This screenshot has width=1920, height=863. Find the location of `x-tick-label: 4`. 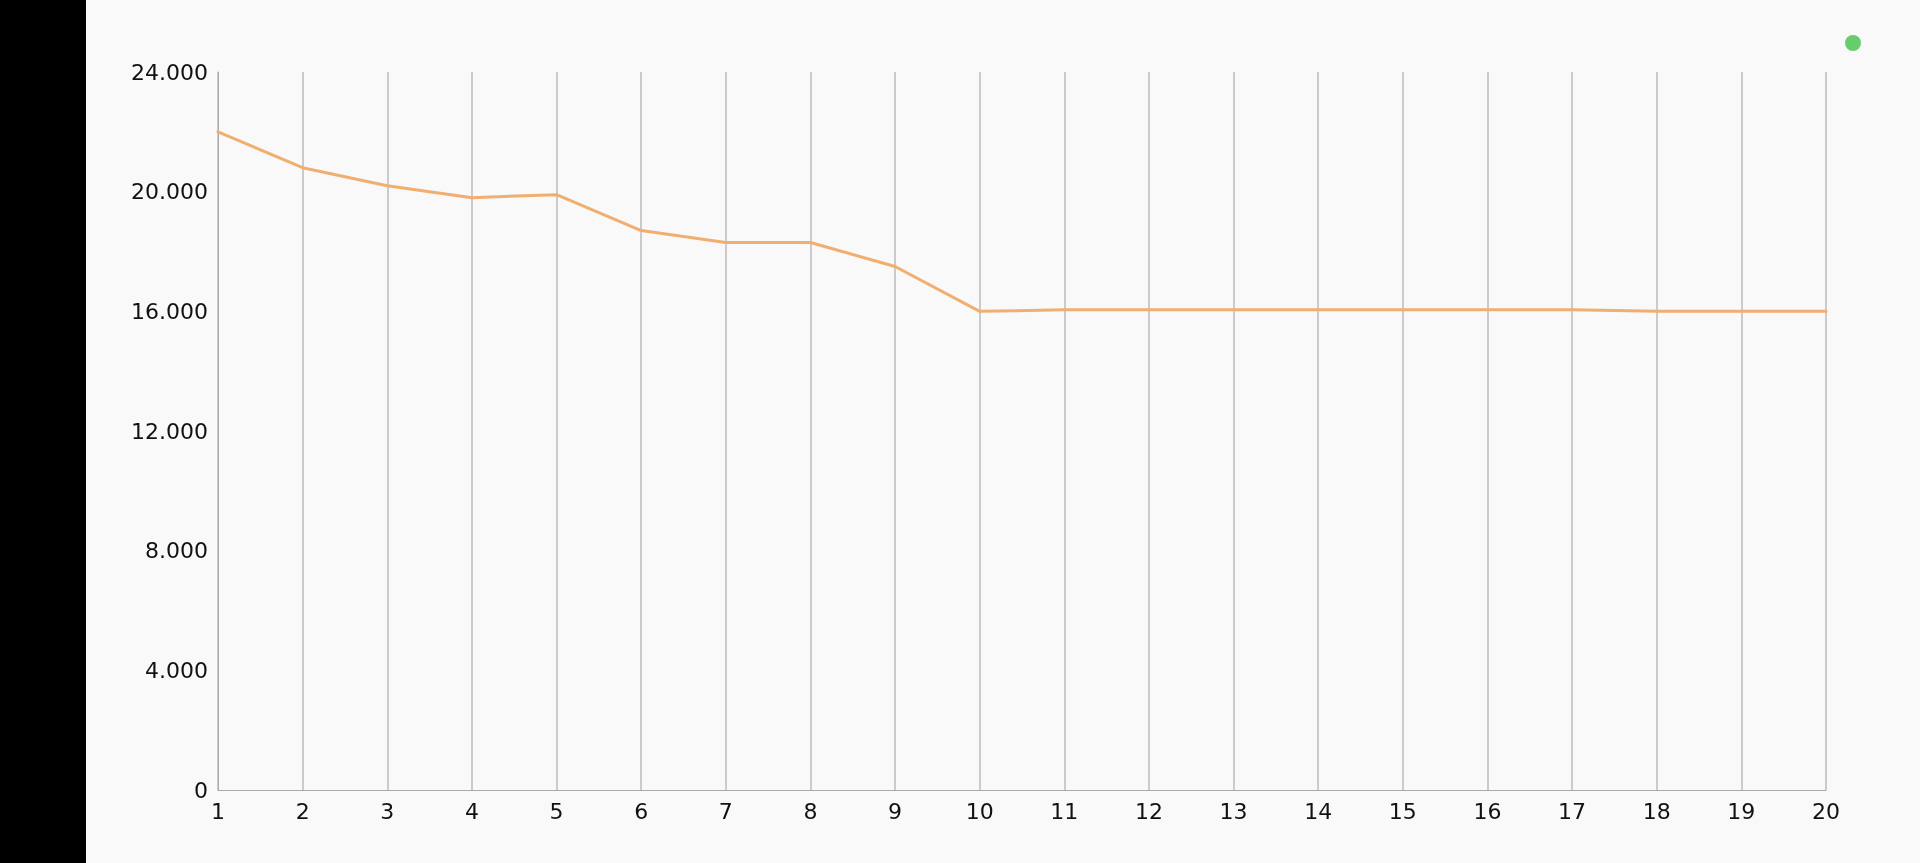

x-tick-label: 4 is located at coordinates (471, 811).